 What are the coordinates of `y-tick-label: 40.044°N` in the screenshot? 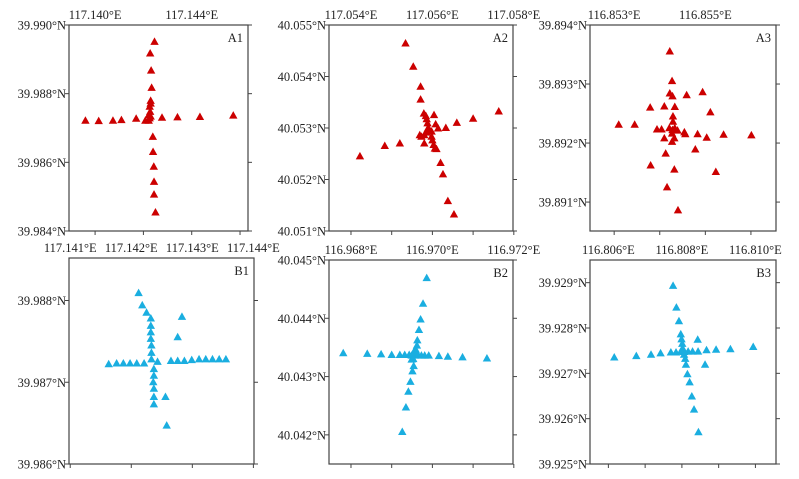 It's located at (302, 319).